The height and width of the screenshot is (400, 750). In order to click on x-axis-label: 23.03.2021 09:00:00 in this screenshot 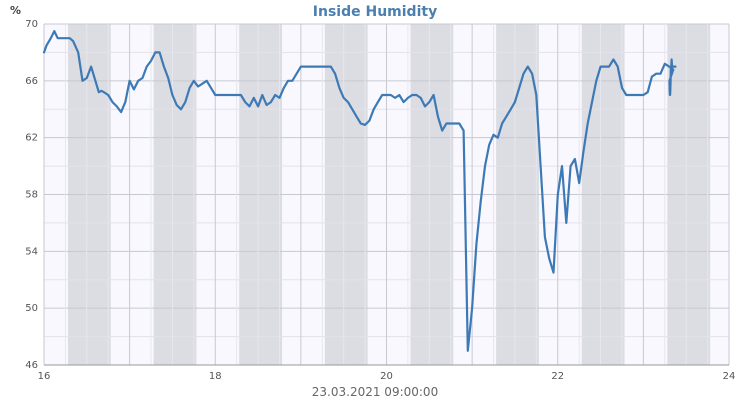, I will do `click(375, 392)`.